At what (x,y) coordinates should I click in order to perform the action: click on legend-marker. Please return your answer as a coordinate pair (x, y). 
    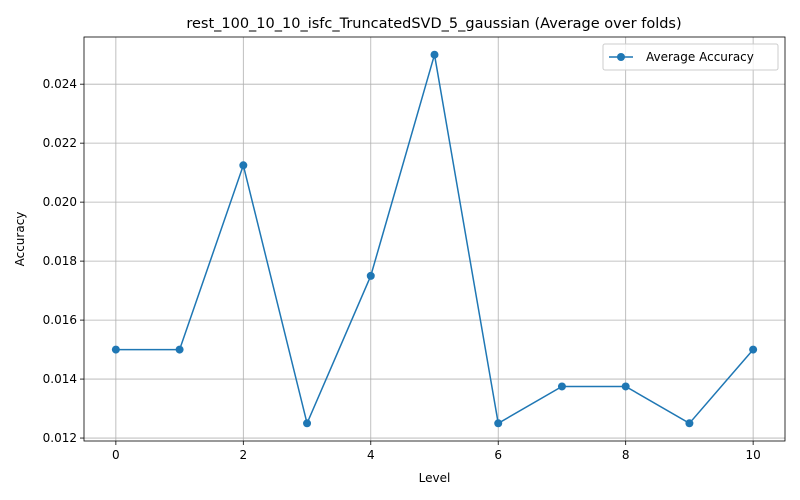
    Looking at the image, I should click on (621, 57).